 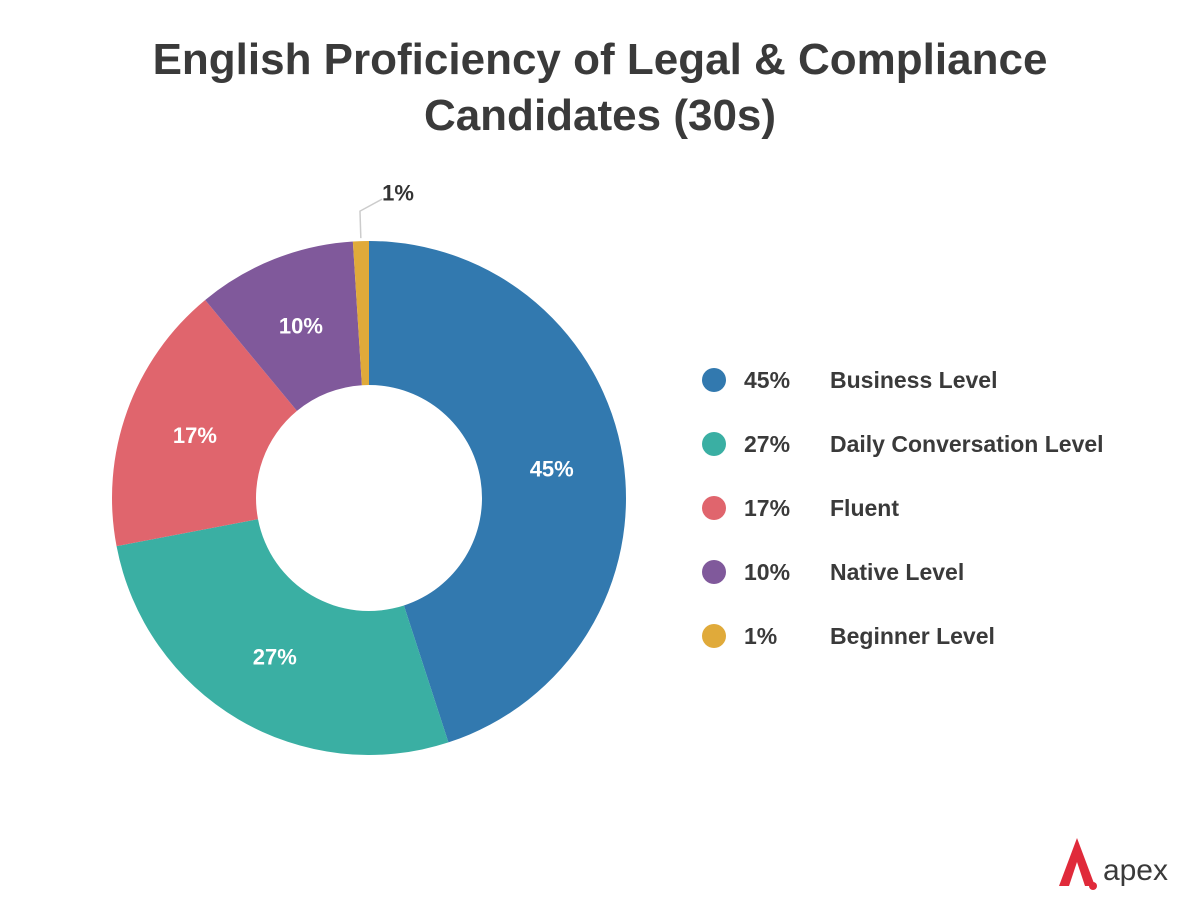 I want to click on legend-percent-business-level: 45%, so click(x=767, y=379).